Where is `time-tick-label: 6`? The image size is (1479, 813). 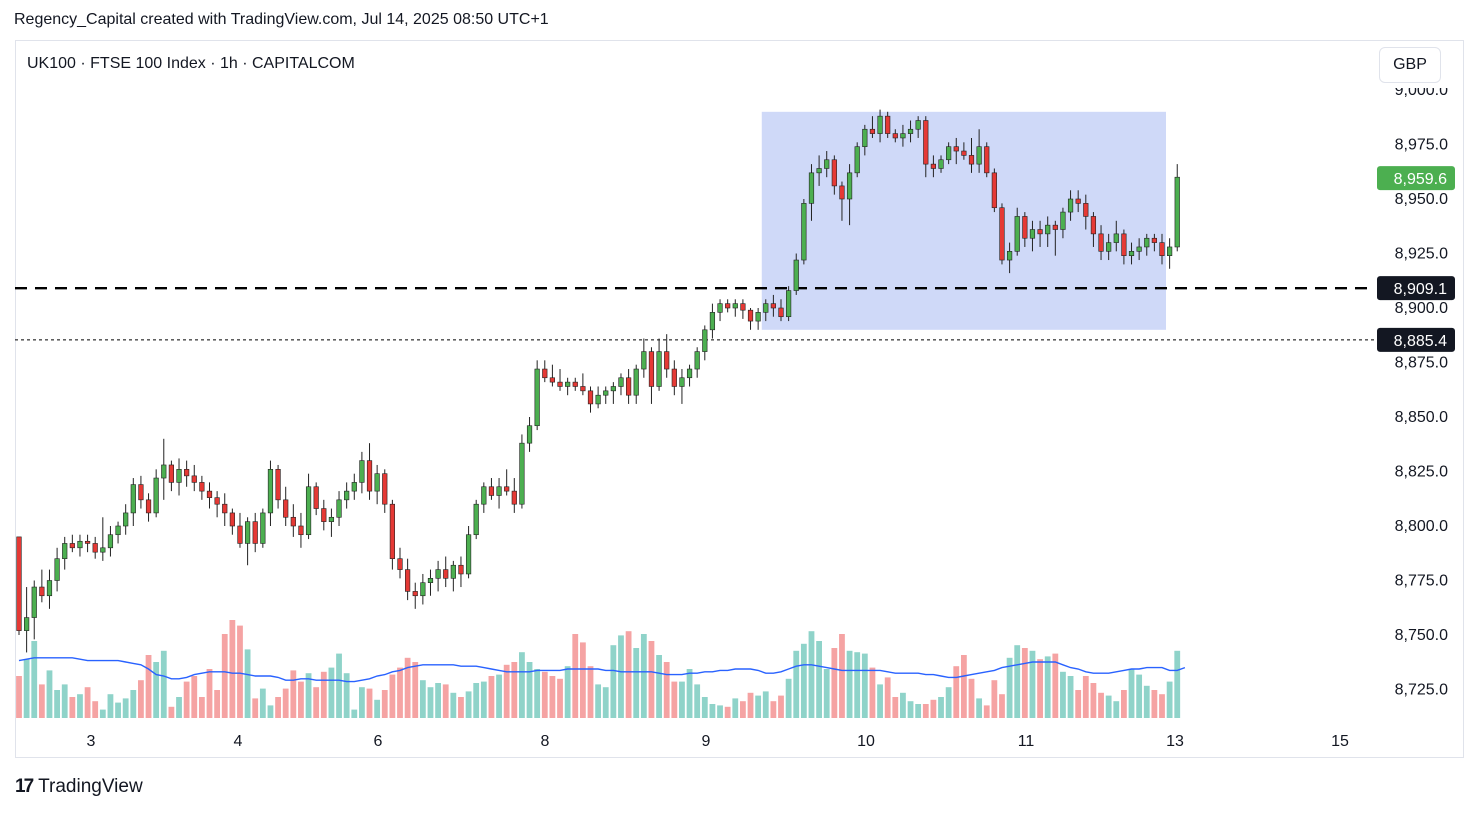
time-tick-label: 6 is located at coordinates (378, 741).